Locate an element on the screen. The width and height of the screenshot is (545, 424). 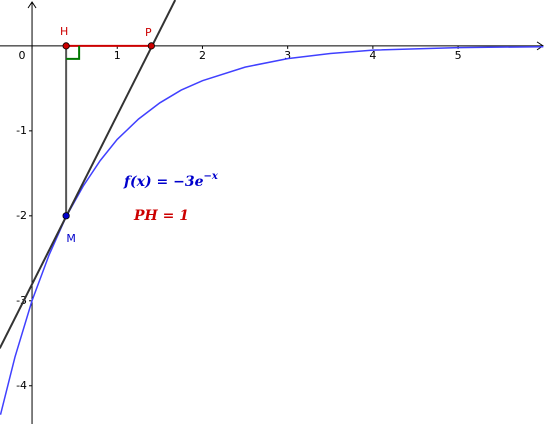
formula: f(x) = −3e−x is located at coordinates (171, 181).